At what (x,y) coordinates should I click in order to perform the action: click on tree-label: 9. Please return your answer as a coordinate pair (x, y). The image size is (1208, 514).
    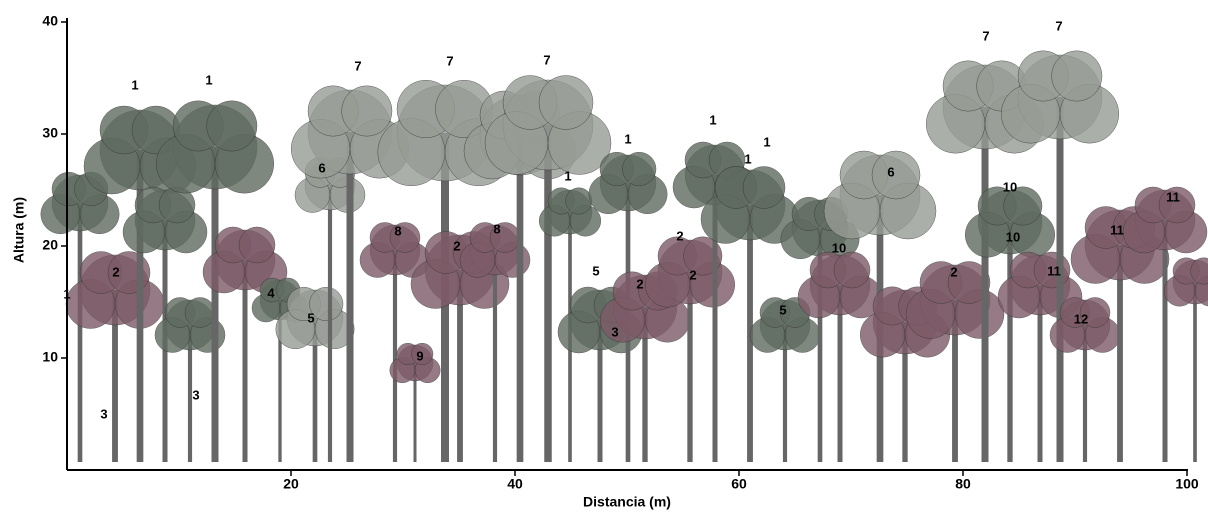
    Looking at the image, I should click on (419, 355).